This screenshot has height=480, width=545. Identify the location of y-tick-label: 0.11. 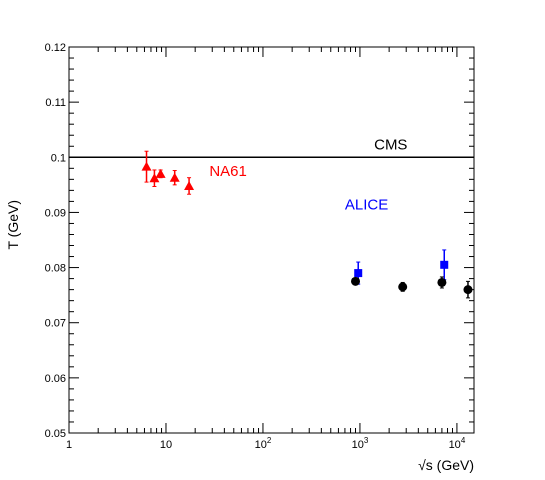
(55, 103).